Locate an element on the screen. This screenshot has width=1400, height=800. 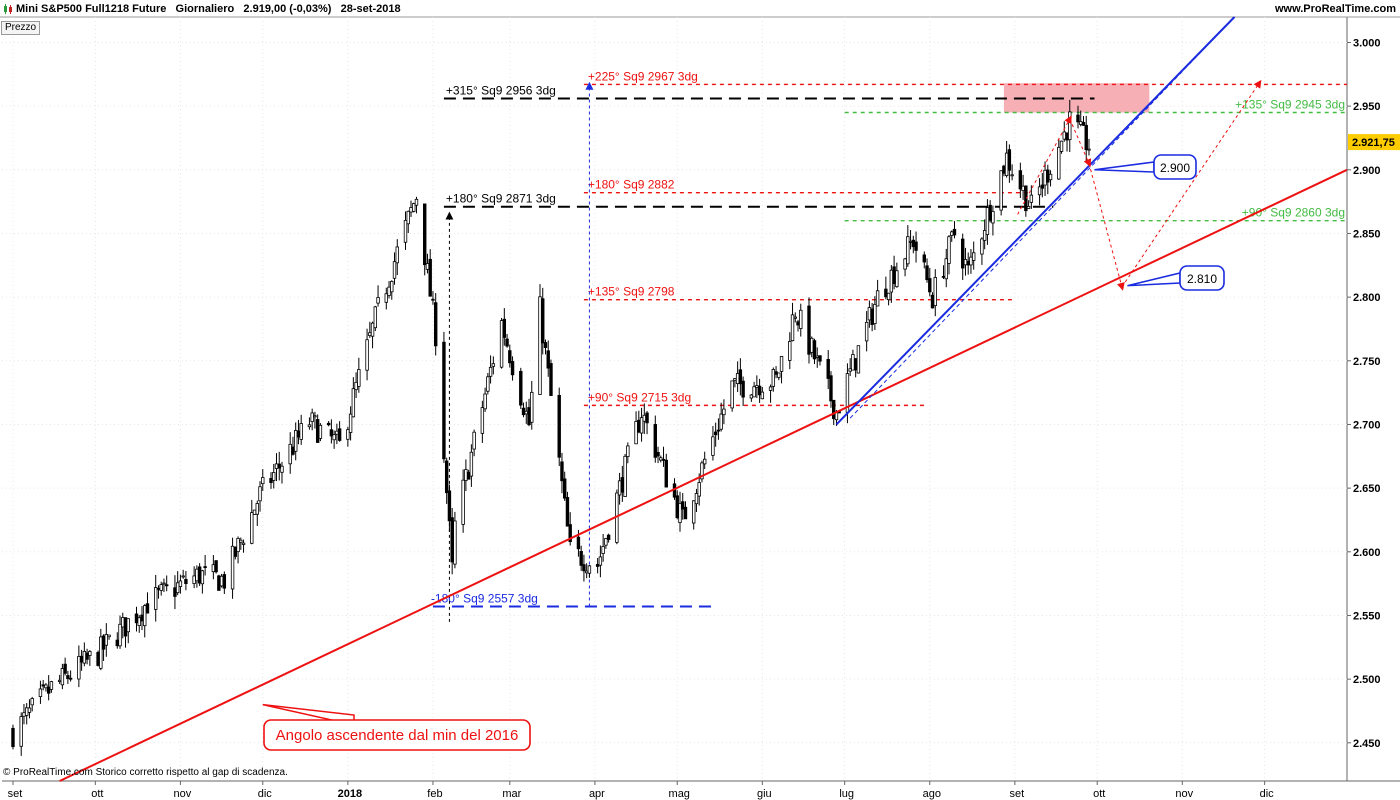
last-price-label: 2.921,75 is located at coordinates (1373, 143).